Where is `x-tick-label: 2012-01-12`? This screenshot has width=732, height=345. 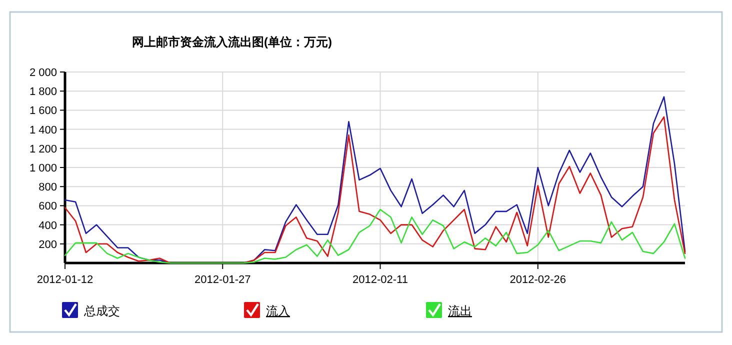
x-tick-label: 2012-01-12 is located at coordinates (65, 280).